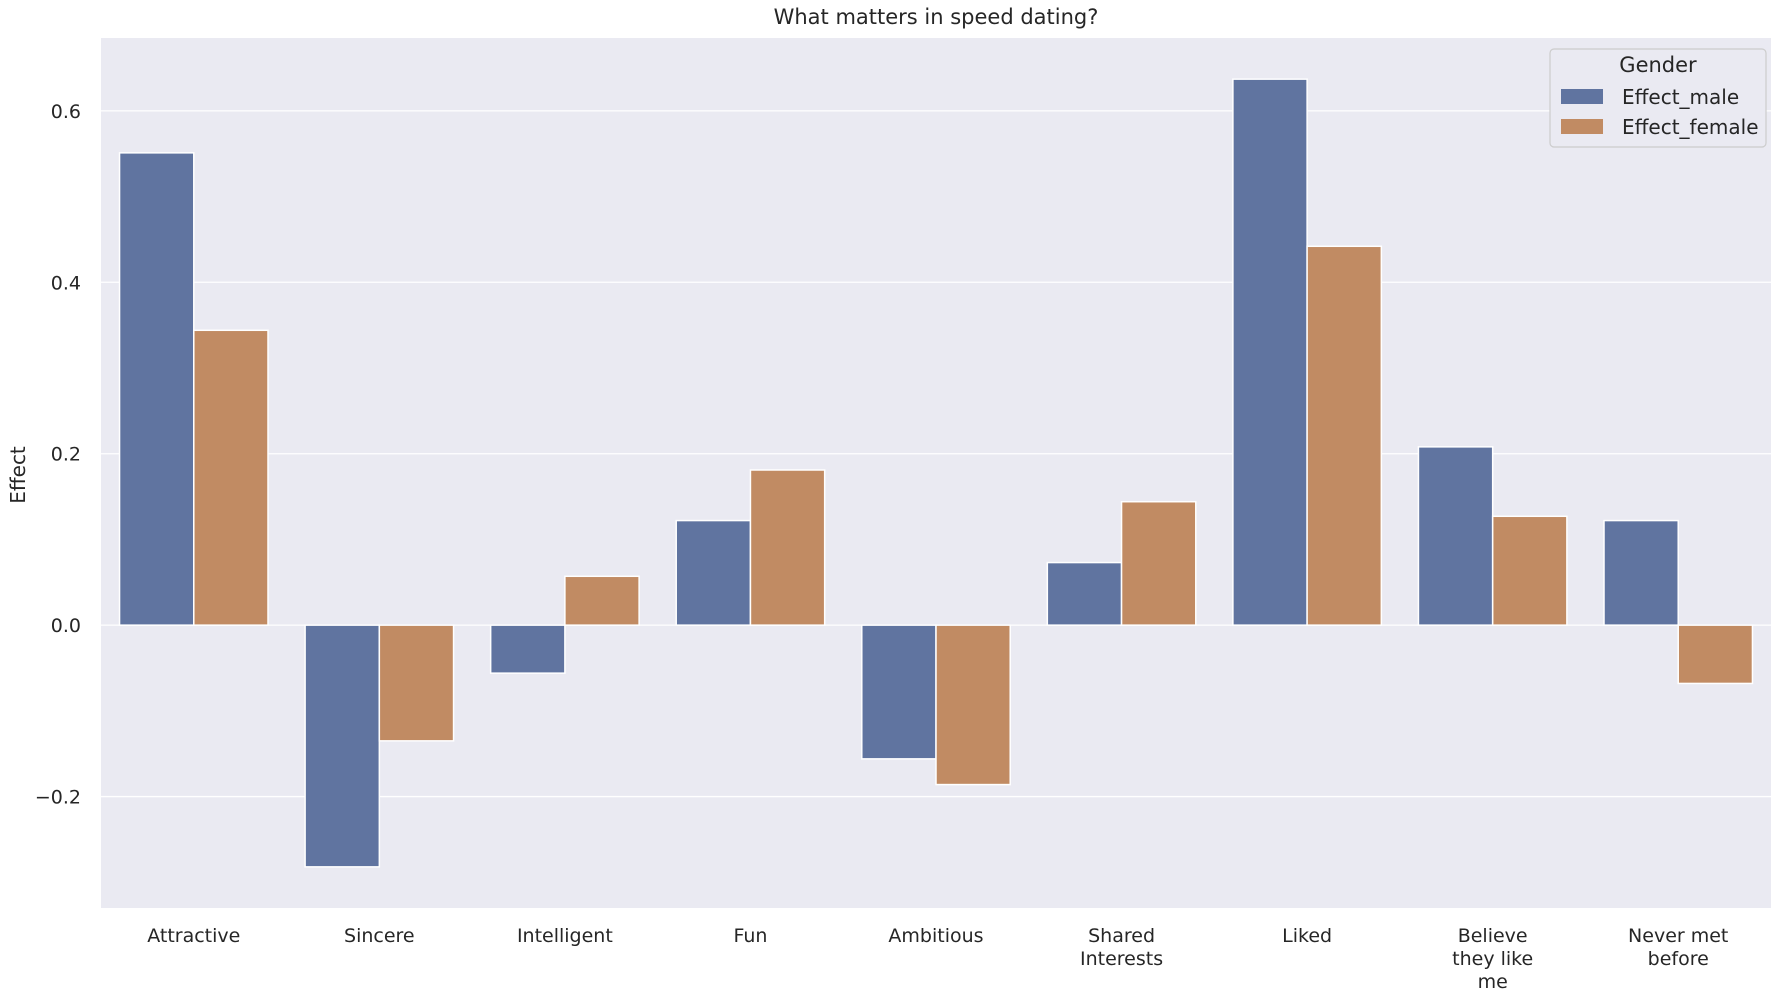 The image size is (1782, 992). Describe the element at coordinates (66, 455) in the screenshot. I see `y-tick-label: 0.2` at that location.